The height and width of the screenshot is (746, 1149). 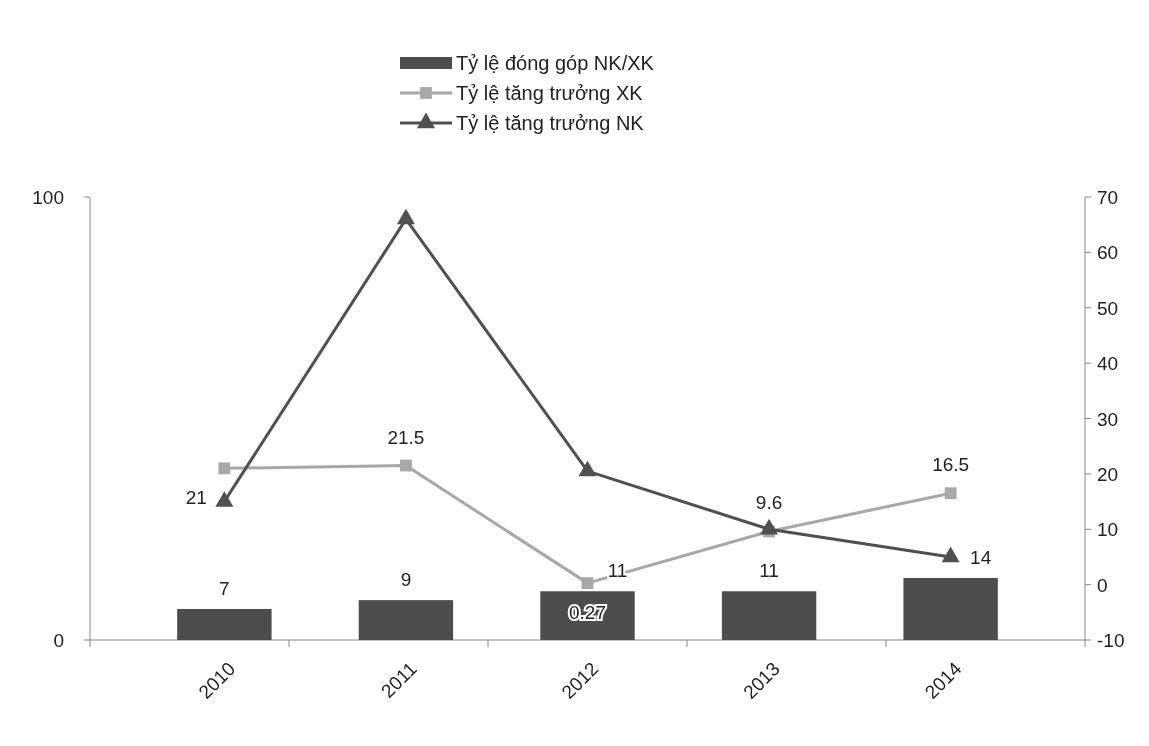 What do you see at coordinates (1108, 419) in the screenshot?
I see `y2-tick-label: 30` at bounding box center [1108, 419].